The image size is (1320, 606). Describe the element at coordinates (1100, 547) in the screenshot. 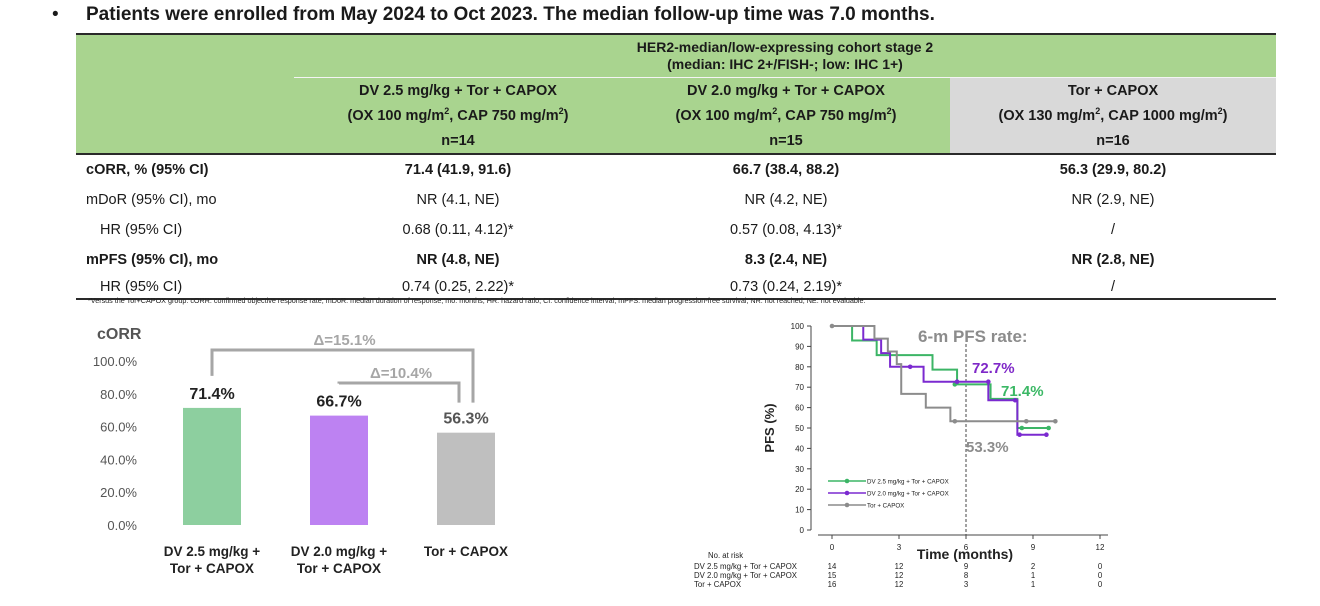

I see `x-tick-label: 12` at that location.